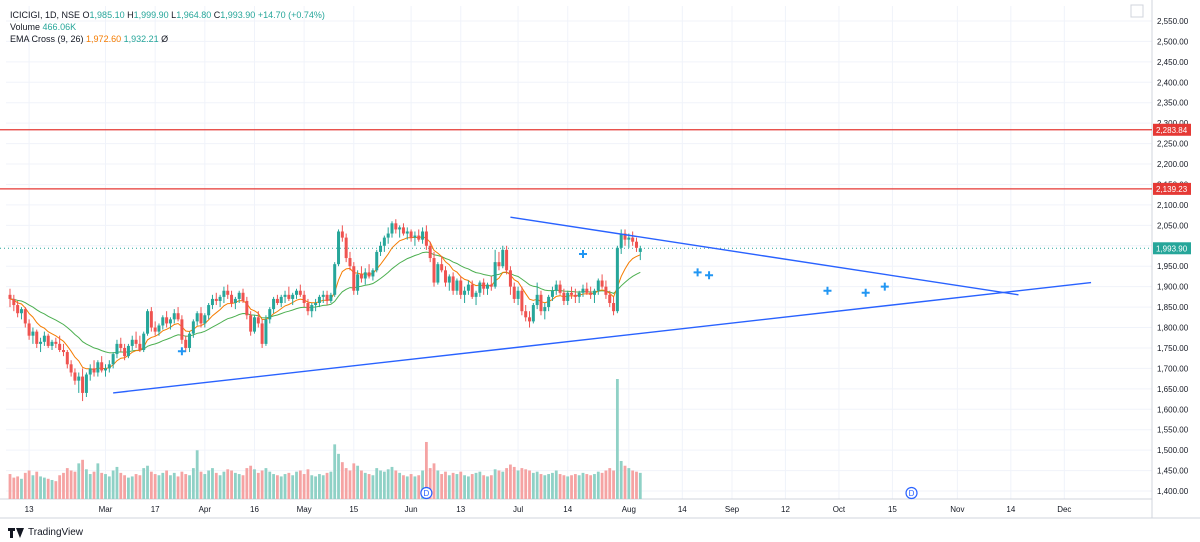  What do you see at coordinates (291, 15) in the screenshot?
I see `change-value: +14.70 (+0.74%)` at bounding box center [291, 15].